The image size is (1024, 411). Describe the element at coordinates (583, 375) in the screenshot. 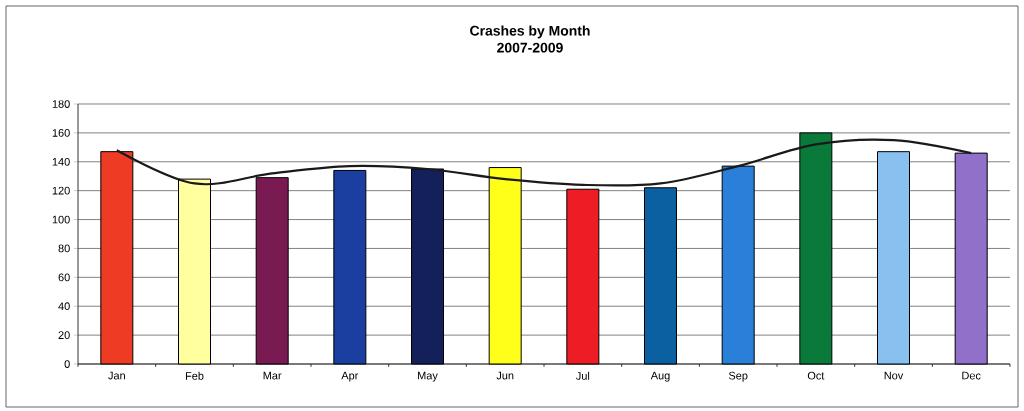

I see `x-tick-label: Jul` at that location.